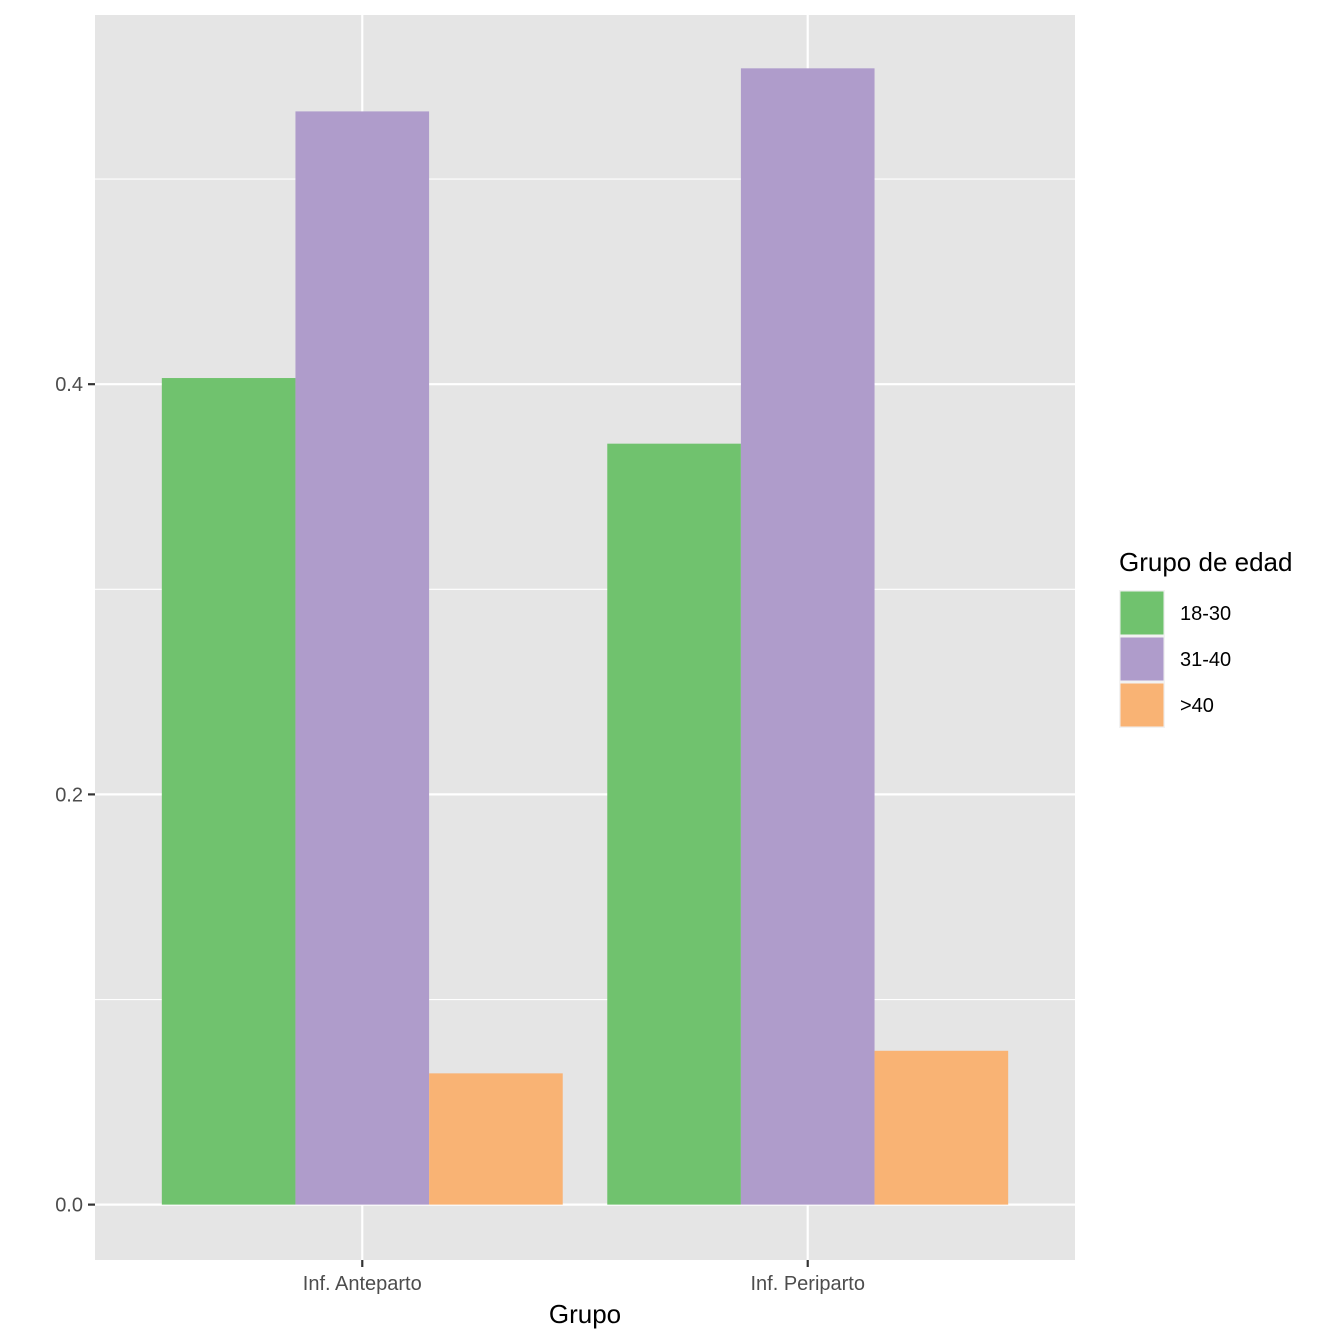  Describe the element at coordinates (584, 1277) in the screenshot. I see `x-axis: Inf. Anteparto Inf. Periparto` at that location.